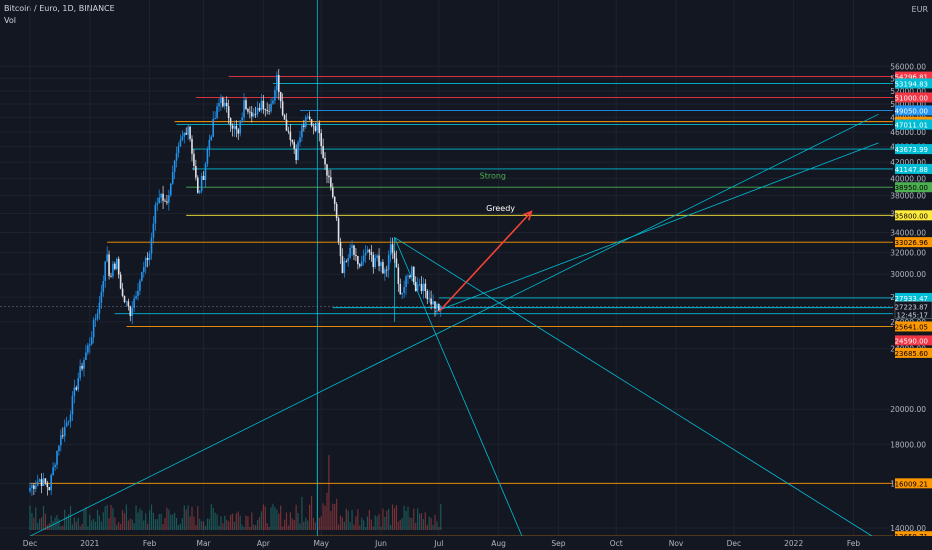  I want to click on level-label: 25641.05, so click(911, 327).